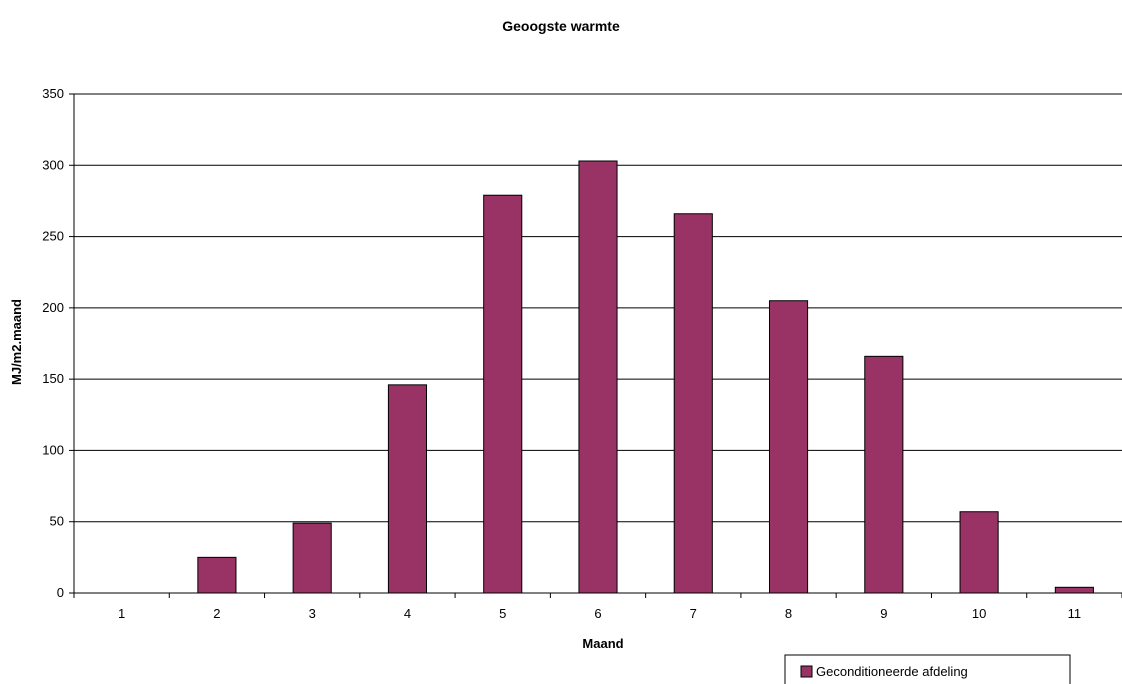 The height and width of the screenshot is (684, 1122). Describe the element at coordinates (16, 342) in the screenshot. I see `y-axis-label: MJ/m2.maand` at that location.